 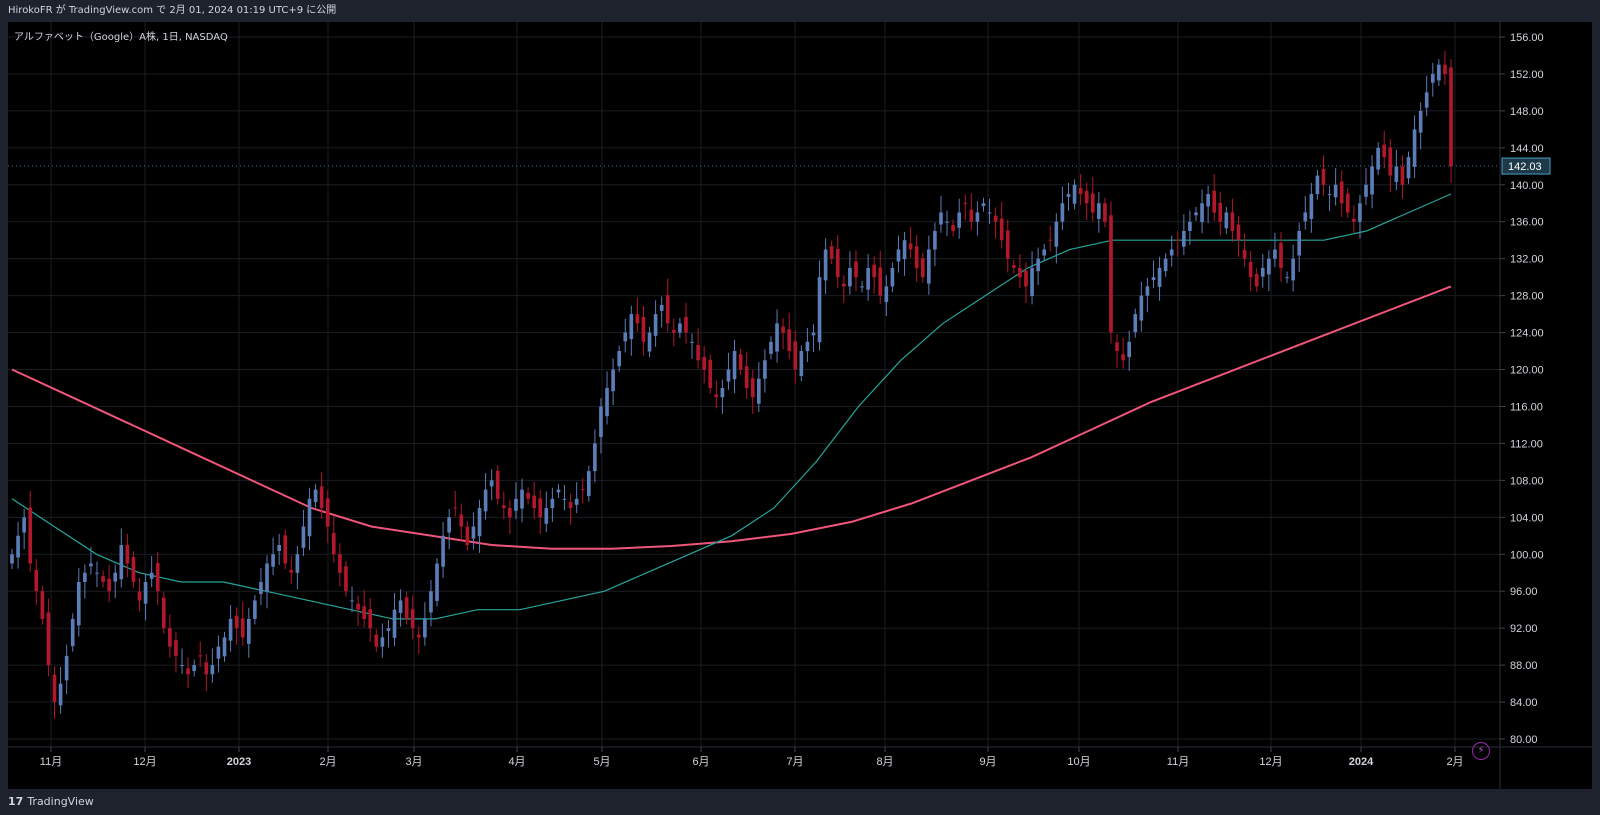 I want to click on x-tick-label: 11月, so click(x=51, y=762).